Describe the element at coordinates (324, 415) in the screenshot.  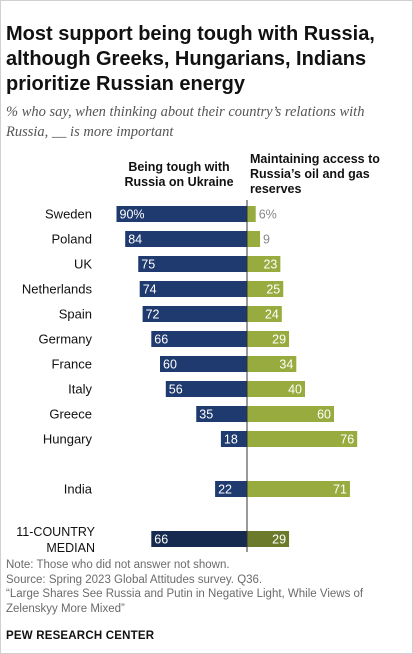
I see `right-bar-value-label: 60` at that location.